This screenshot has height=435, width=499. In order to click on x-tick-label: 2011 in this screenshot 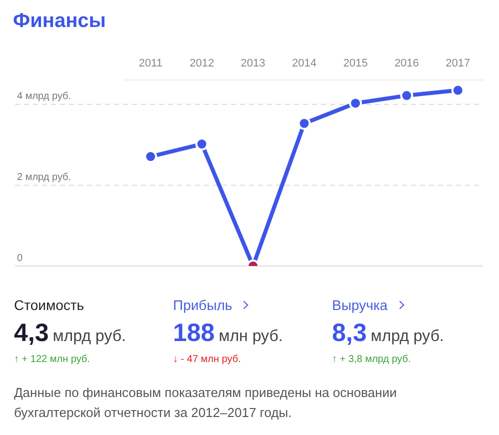, I will do `click(150, 64)`.